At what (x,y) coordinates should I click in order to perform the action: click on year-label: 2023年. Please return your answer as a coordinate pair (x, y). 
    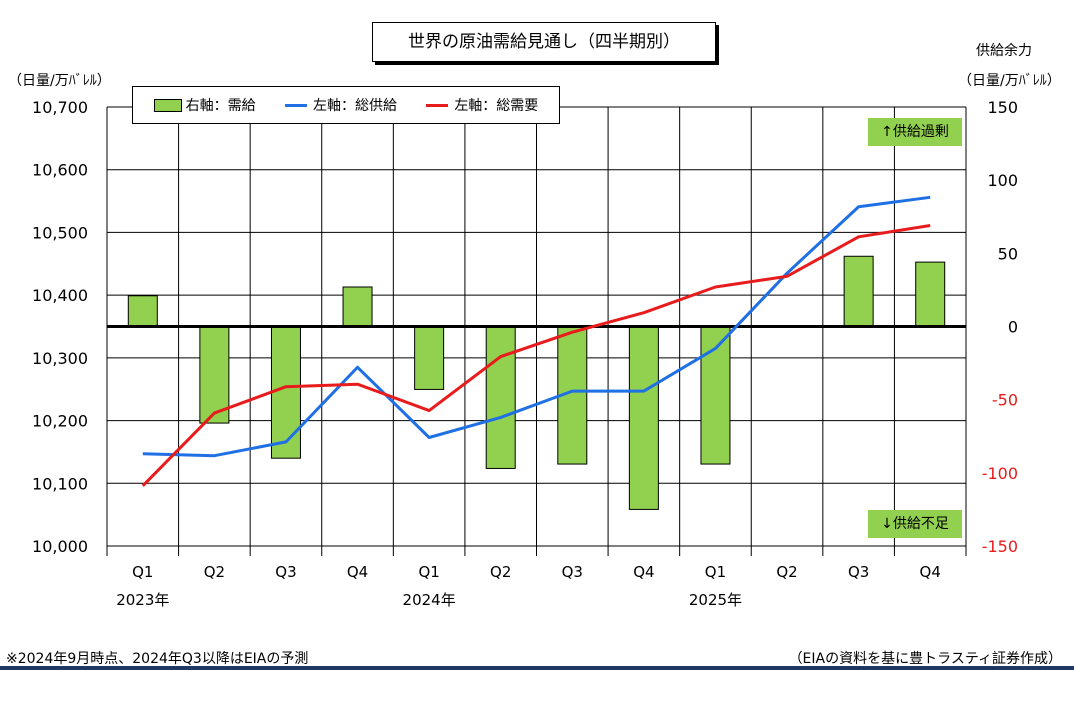
    Looking at the image, I should click on (142, 600).